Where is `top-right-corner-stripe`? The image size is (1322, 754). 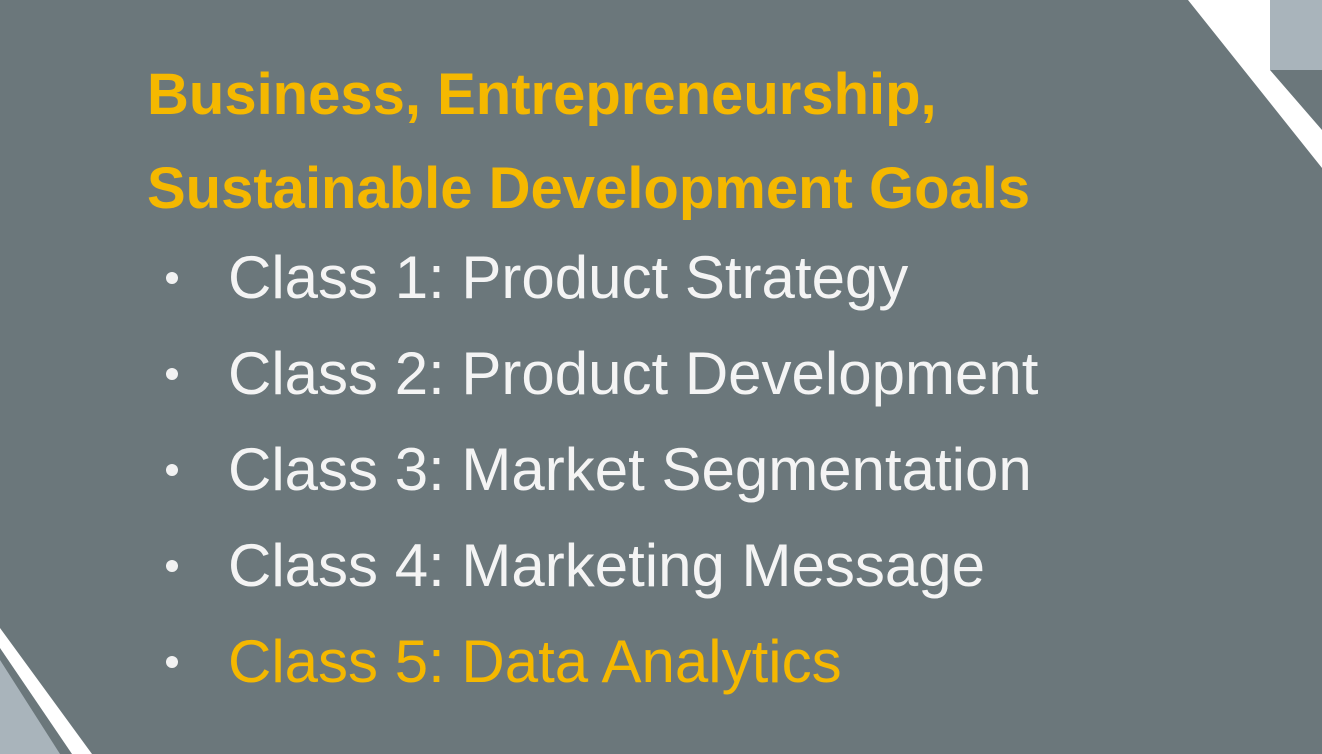
top-right-corner-stripe is located at coordinates (1255, 84).